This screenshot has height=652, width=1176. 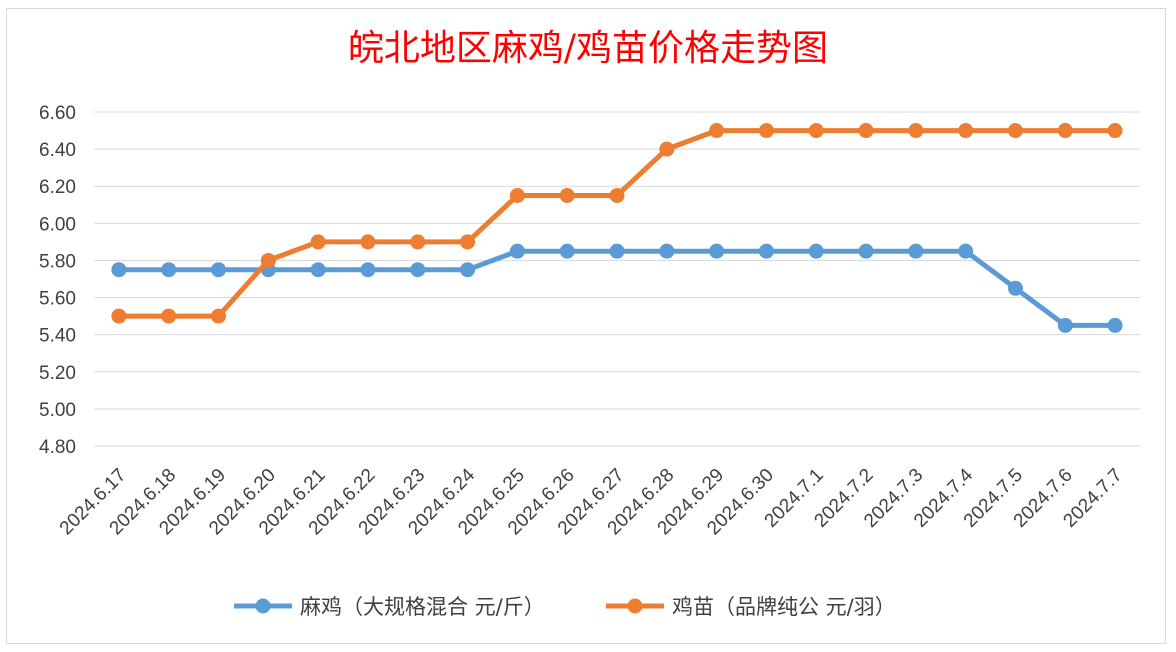 What do you see at coordinates (57, 224) in the screenshot?
I see `y-tick-label: 6.00` at bounding box center [57, 224].